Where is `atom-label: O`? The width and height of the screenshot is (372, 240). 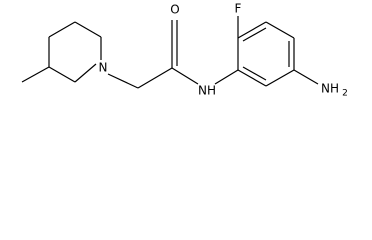
atom-label: O is located at coordinates (174, 10).